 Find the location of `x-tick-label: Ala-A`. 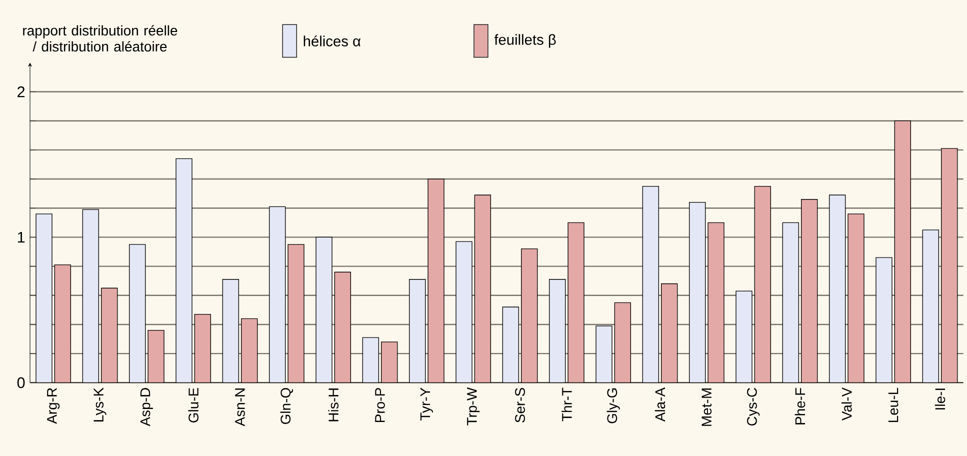

x-tick-label: Ala-A is located at coordinates (660, 404).